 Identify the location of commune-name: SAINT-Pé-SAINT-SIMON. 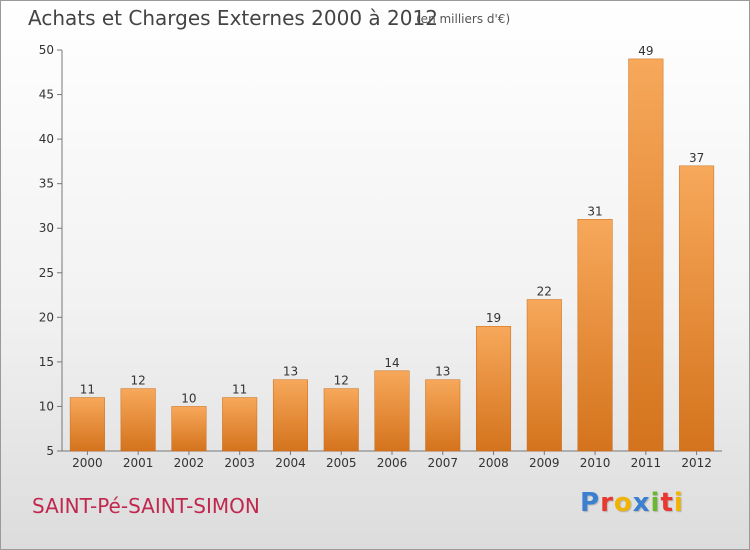
(146, 506).